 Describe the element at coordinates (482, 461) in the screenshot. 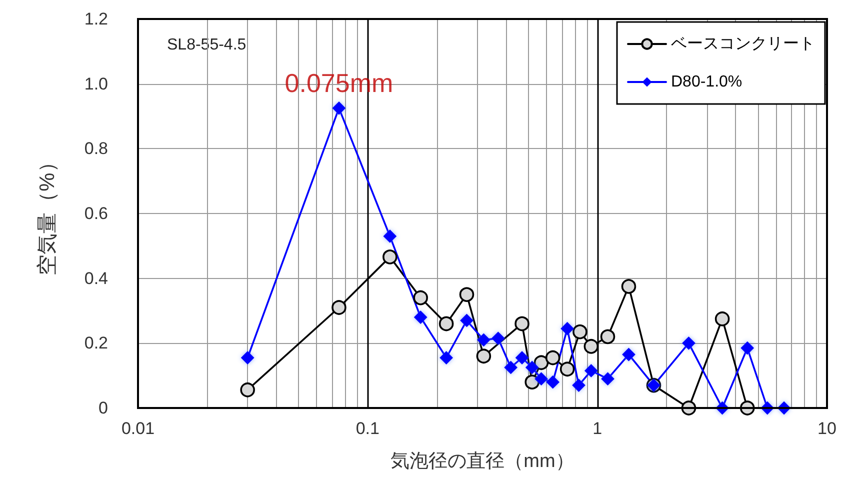

I see `x-axis-title: 気泡径の直径（mm）` at that location.